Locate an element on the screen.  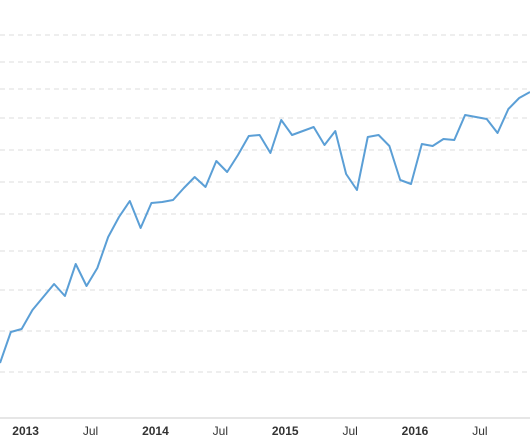
x-tick-label: 2013 is located at coordinates (25, 431).